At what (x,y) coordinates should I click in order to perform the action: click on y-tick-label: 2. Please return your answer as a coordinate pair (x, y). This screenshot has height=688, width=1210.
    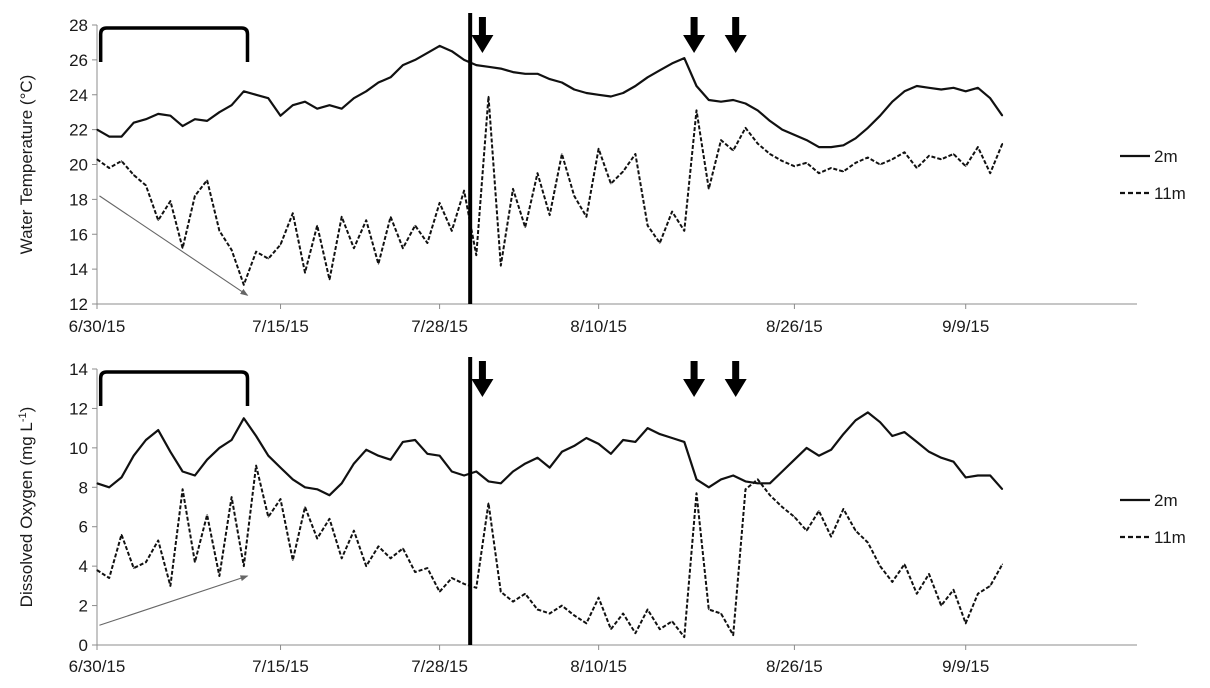
    Looking at the image, I should click on (83, 606).